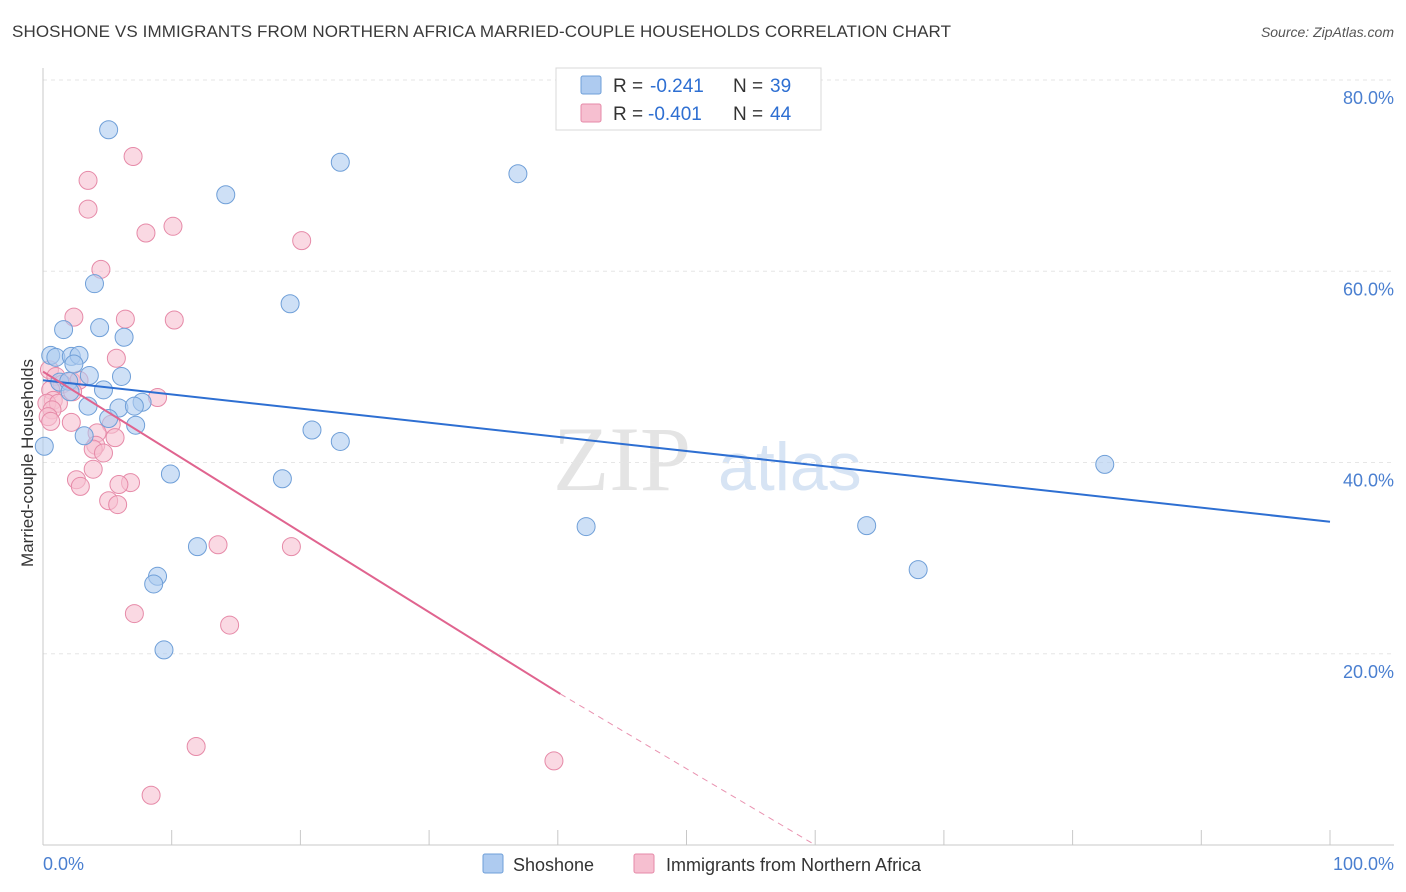 Image resolution: width=1406 pixels, height=892 pixels. Describe the element at coordinates (677, 86) in the screenshot. I see `legend-r-value-shoshone: -0.241` at that location.